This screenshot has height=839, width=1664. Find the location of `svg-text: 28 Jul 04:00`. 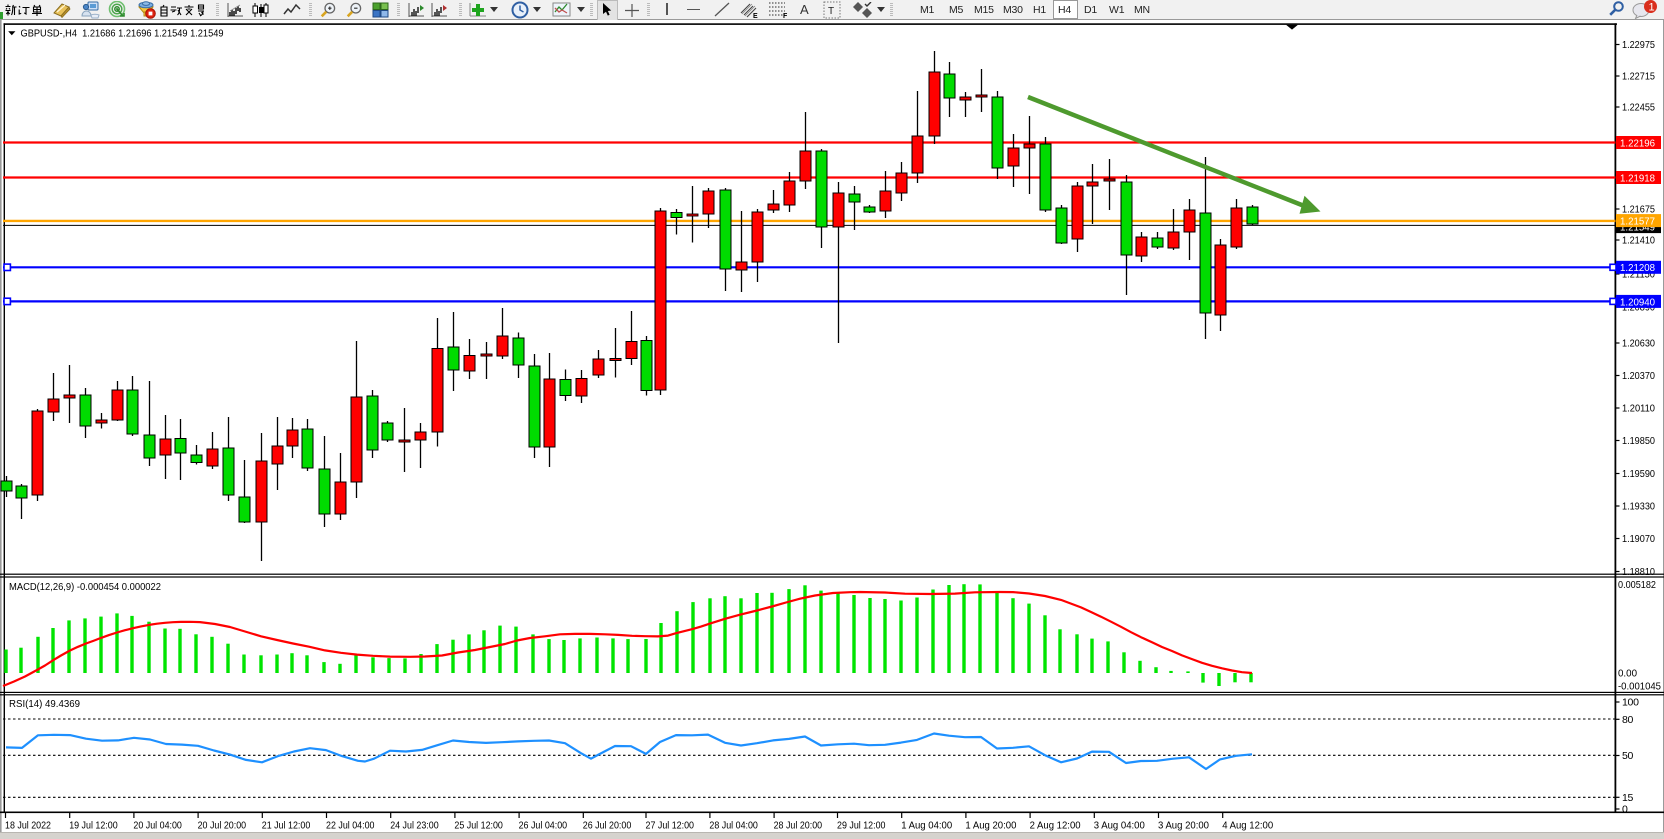

svg-text: 28 Jul 04:00 is located at coordinates (733, 826).